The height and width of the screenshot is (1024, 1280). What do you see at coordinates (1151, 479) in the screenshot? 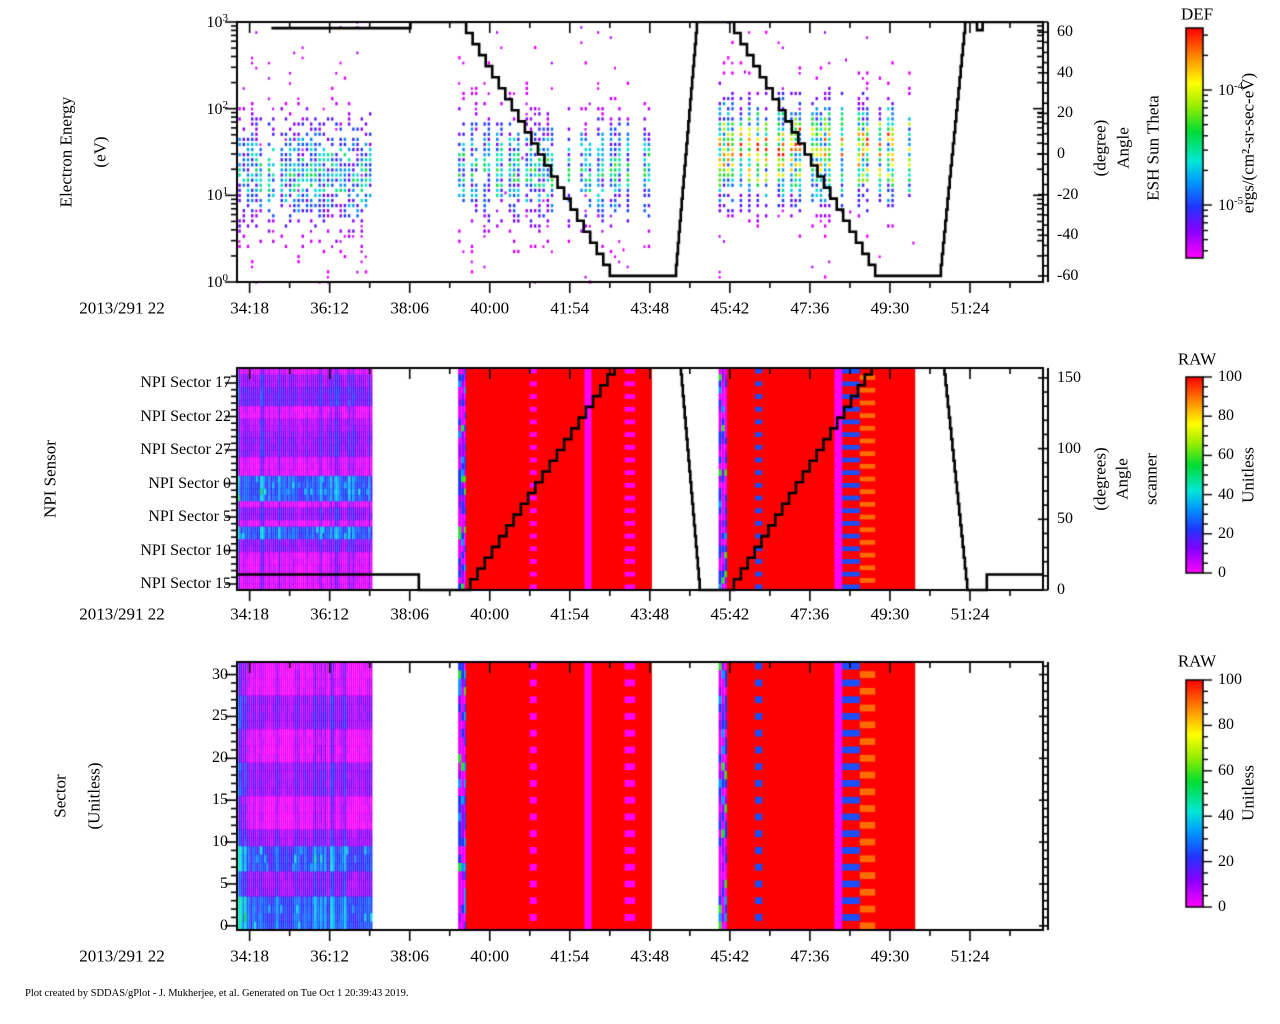
I see `panel2-right-axis-title-line1: scanner` at bounding box center [1151, 479].